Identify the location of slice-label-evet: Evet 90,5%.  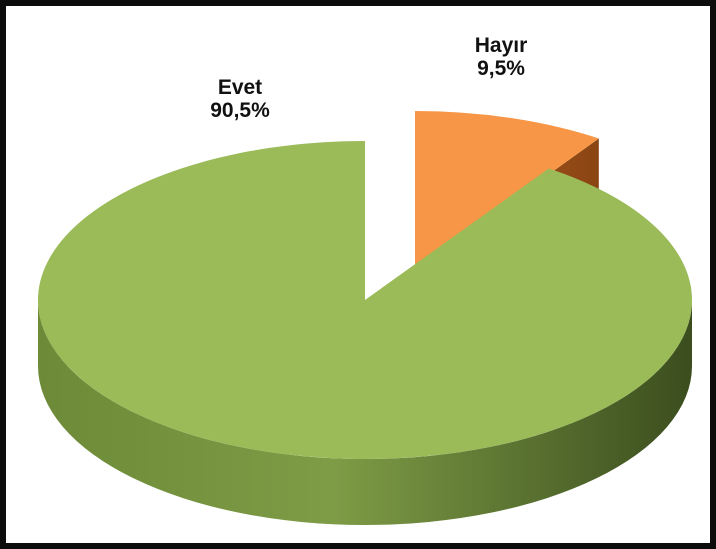
(240, 99).